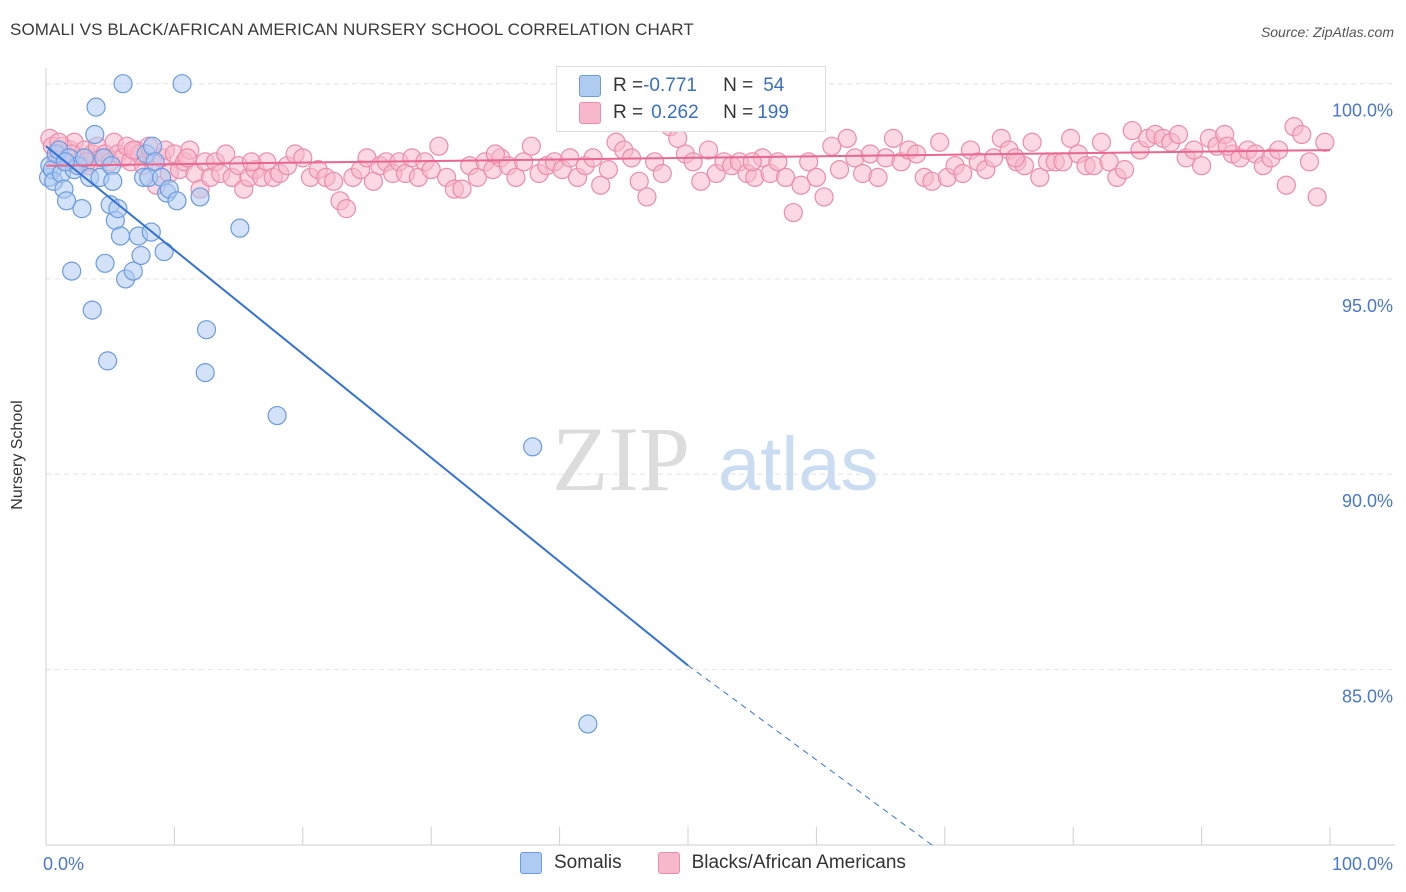  What do you see at coordinates (738, 85) in the screenshot?
I see `legend-n-label: N =` at bounding box center [738, 85].